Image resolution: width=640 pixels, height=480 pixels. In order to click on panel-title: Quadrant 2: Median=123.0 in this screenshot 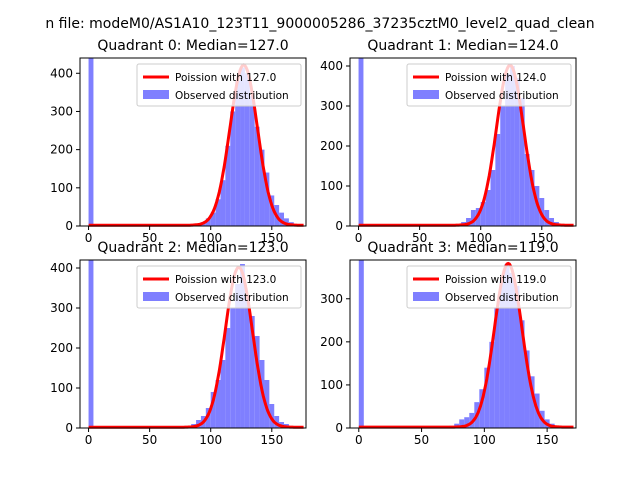, I will do `click(192, 248)`.